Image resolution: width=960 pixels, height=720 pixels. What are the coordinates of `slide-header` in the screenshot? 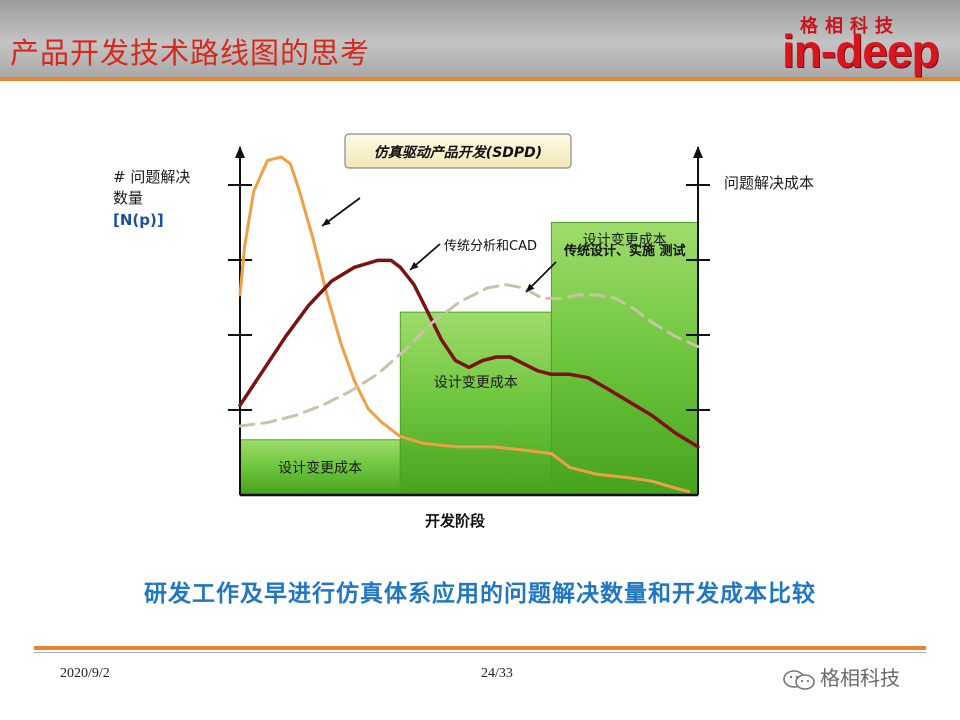 It's located at (480, 39).